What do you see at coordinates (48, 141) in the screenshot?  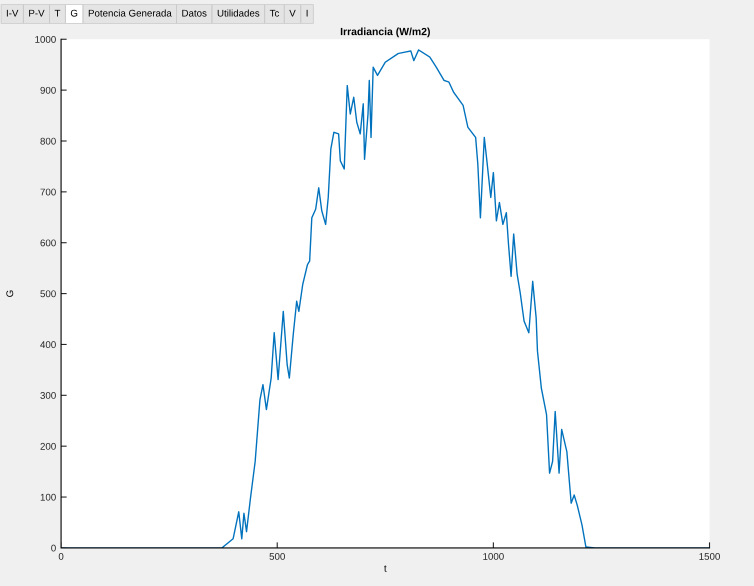 I see `y-tick-label: 800` at bounding box center [48, 141].